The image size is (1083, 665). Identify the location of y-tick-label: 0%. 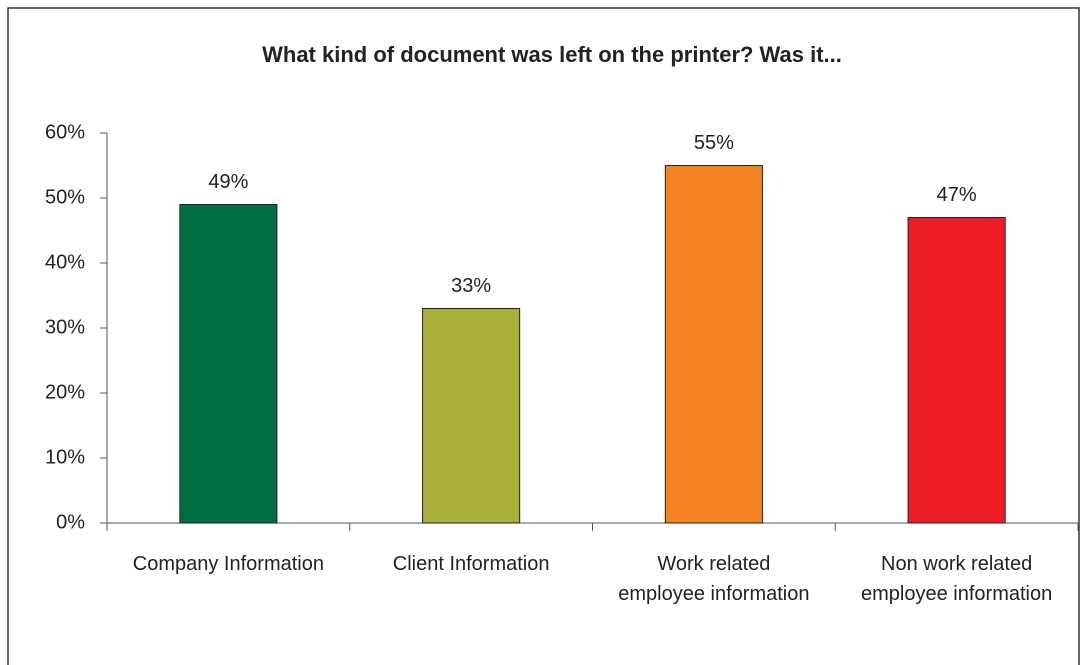
(70, 522).